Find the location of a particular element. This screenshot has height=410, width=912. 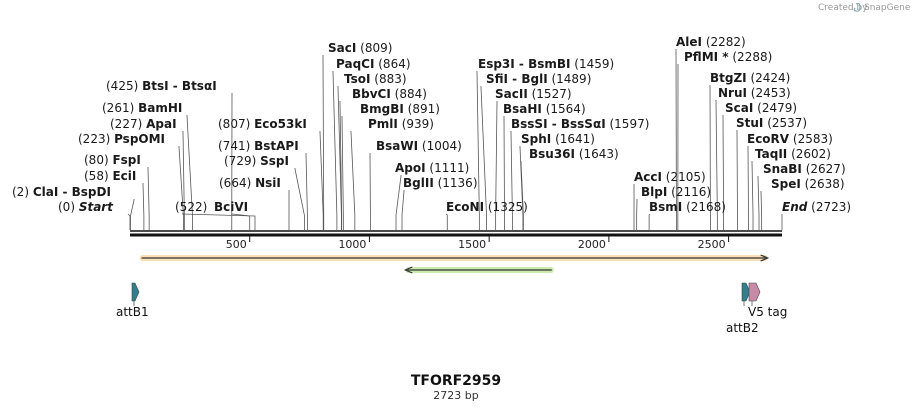

snapgene-logo-icon is located at coordinates (857, 7).